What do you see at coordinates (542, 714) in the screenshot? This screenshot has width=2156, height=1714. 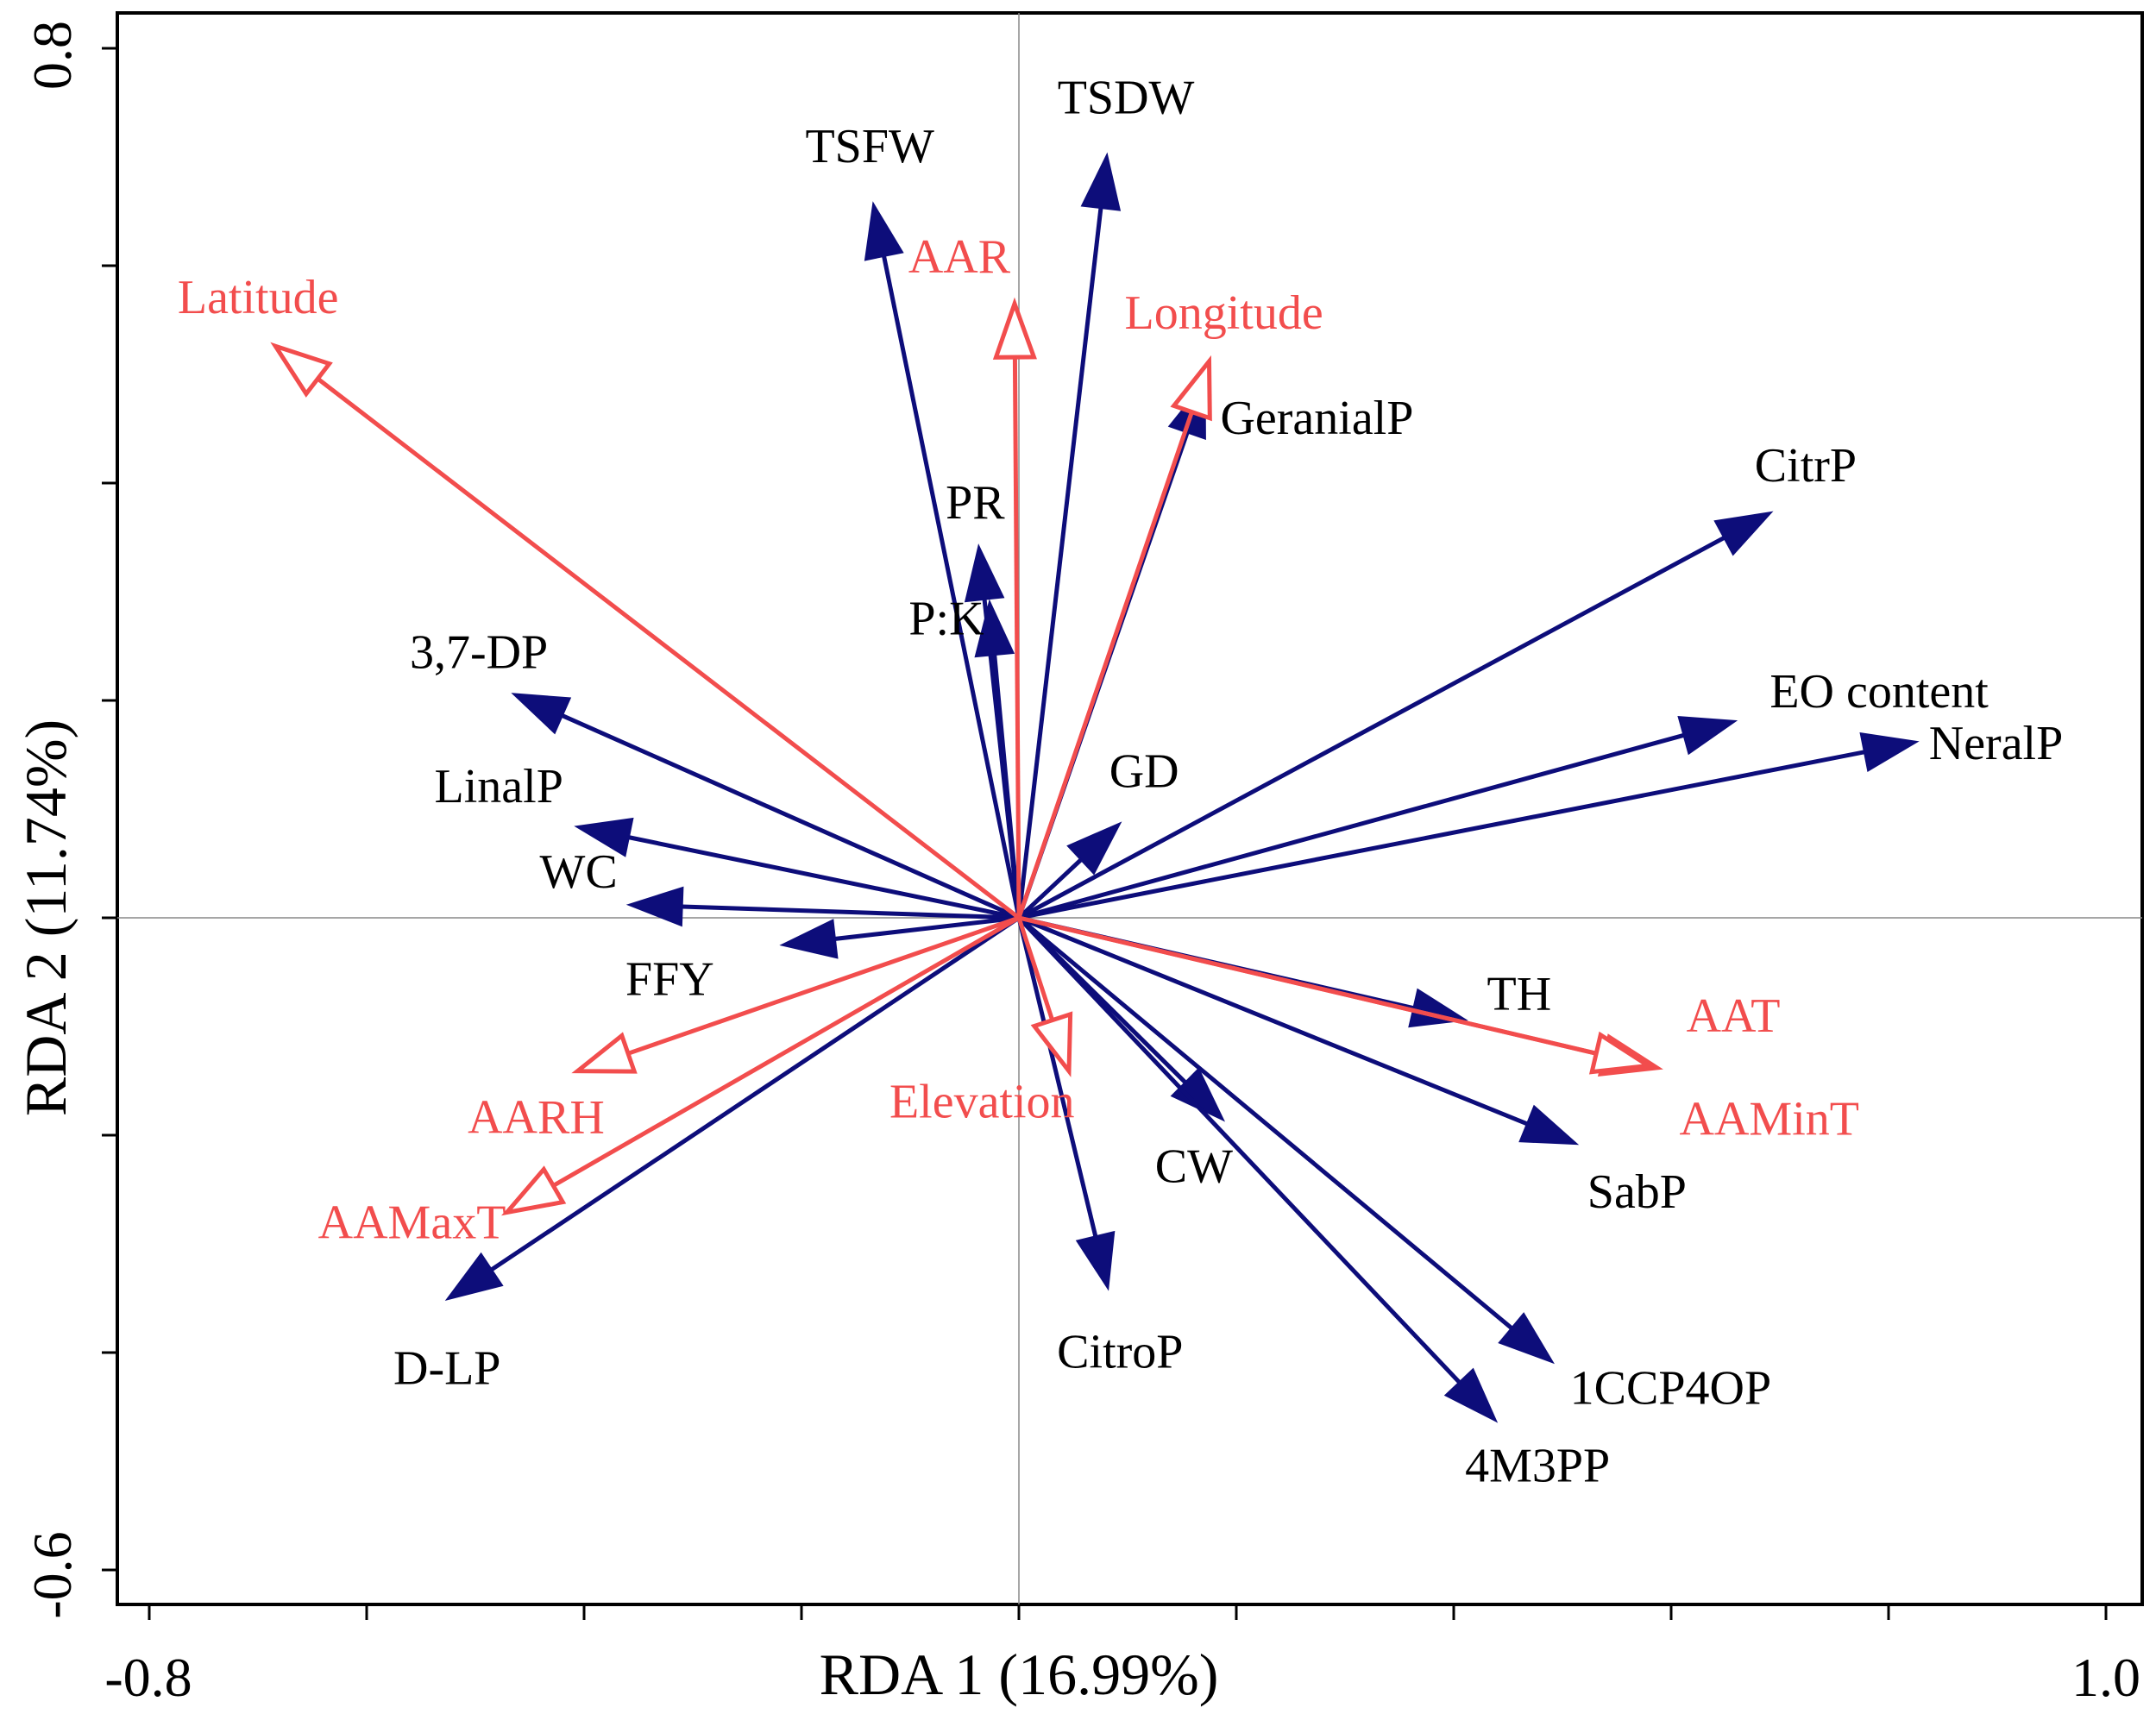 I see `vector-head-3-7-dp` at bounding box center [542, 714].